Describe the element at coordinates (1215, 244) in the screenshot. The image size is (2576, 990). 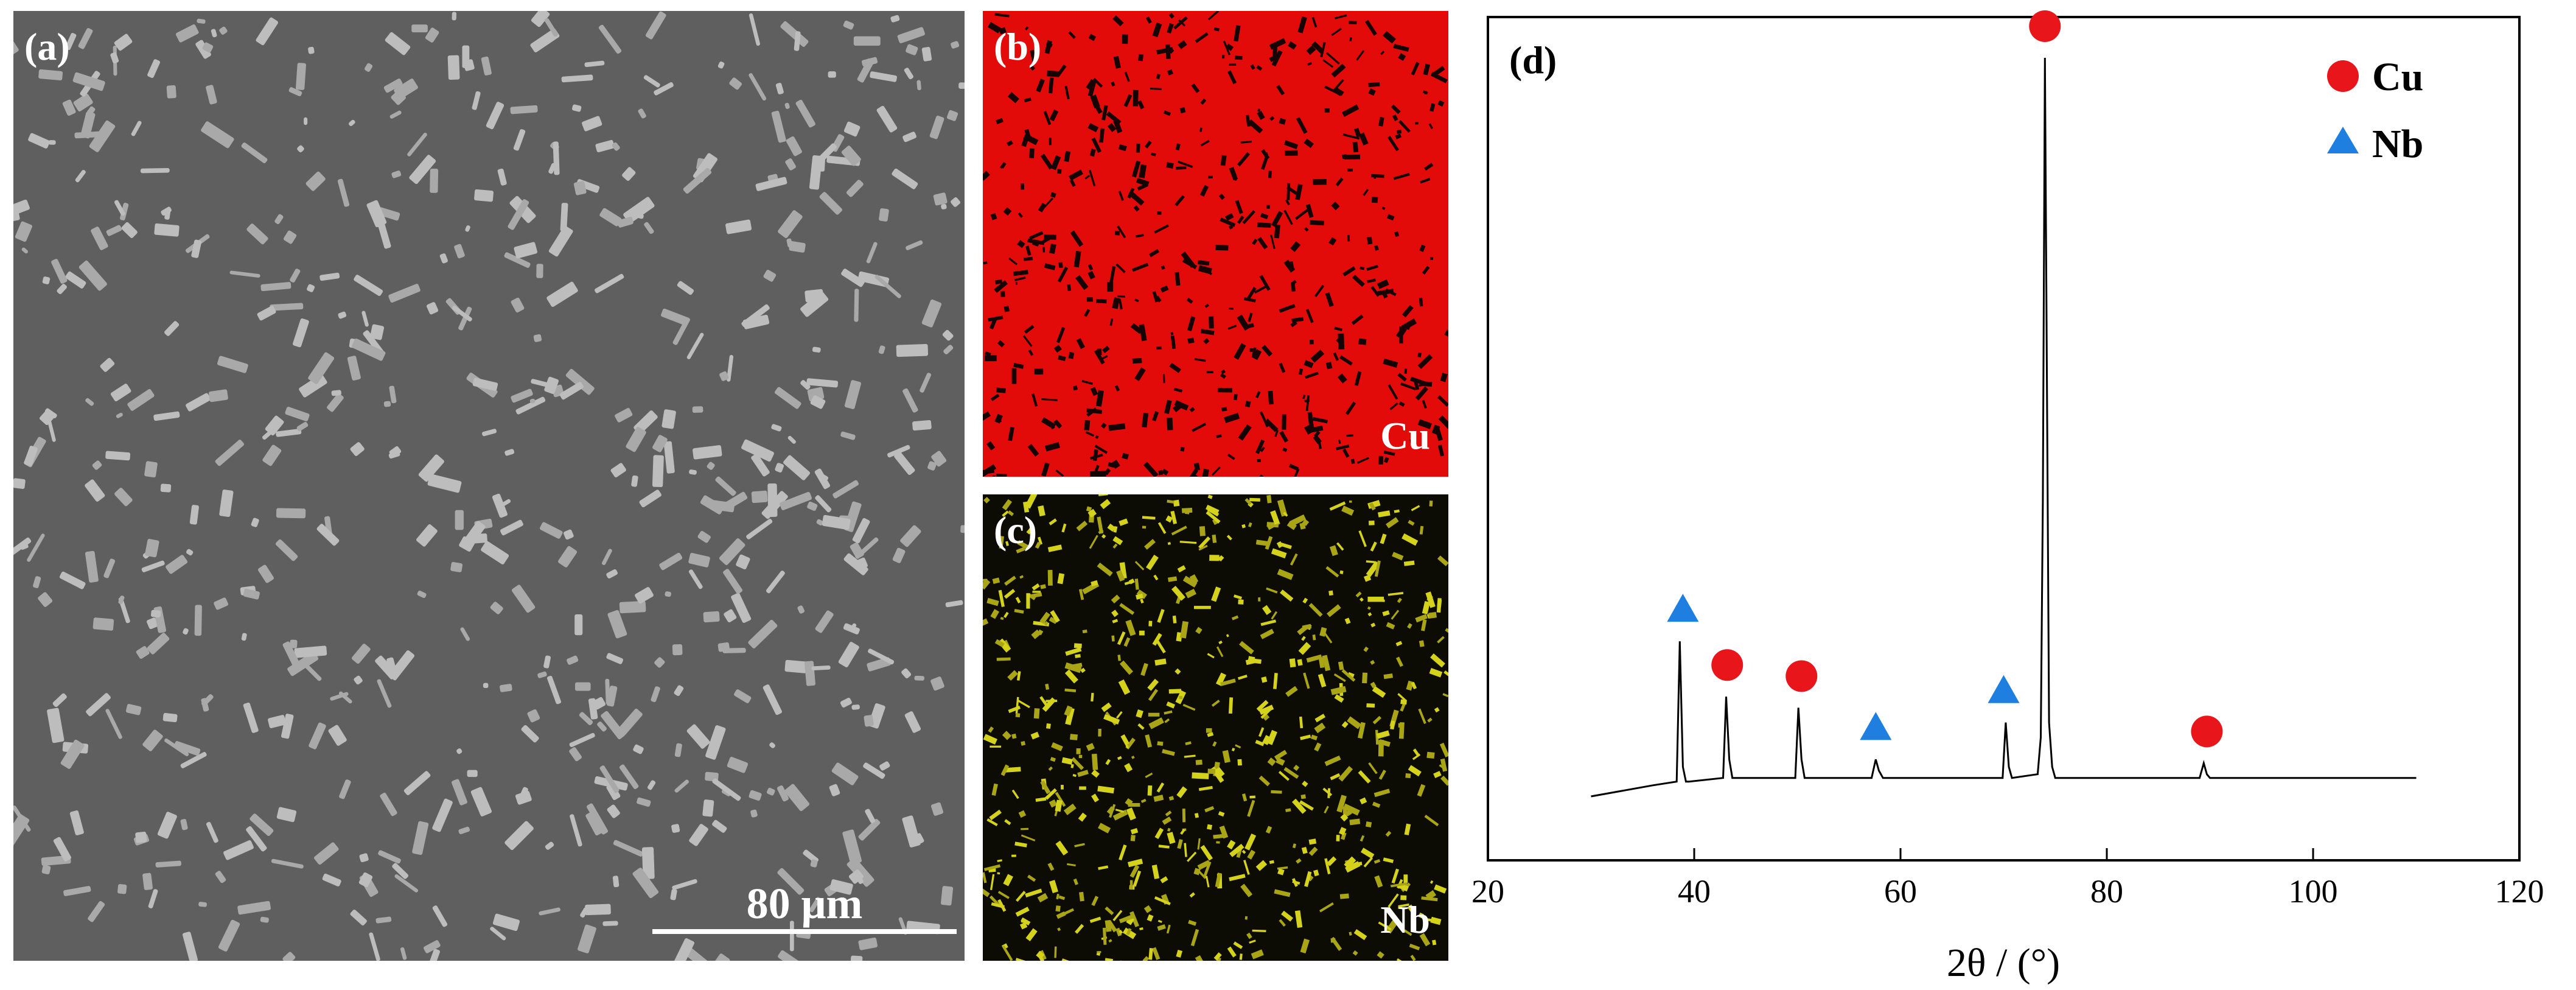
I see `cu-map-texture` at that location.